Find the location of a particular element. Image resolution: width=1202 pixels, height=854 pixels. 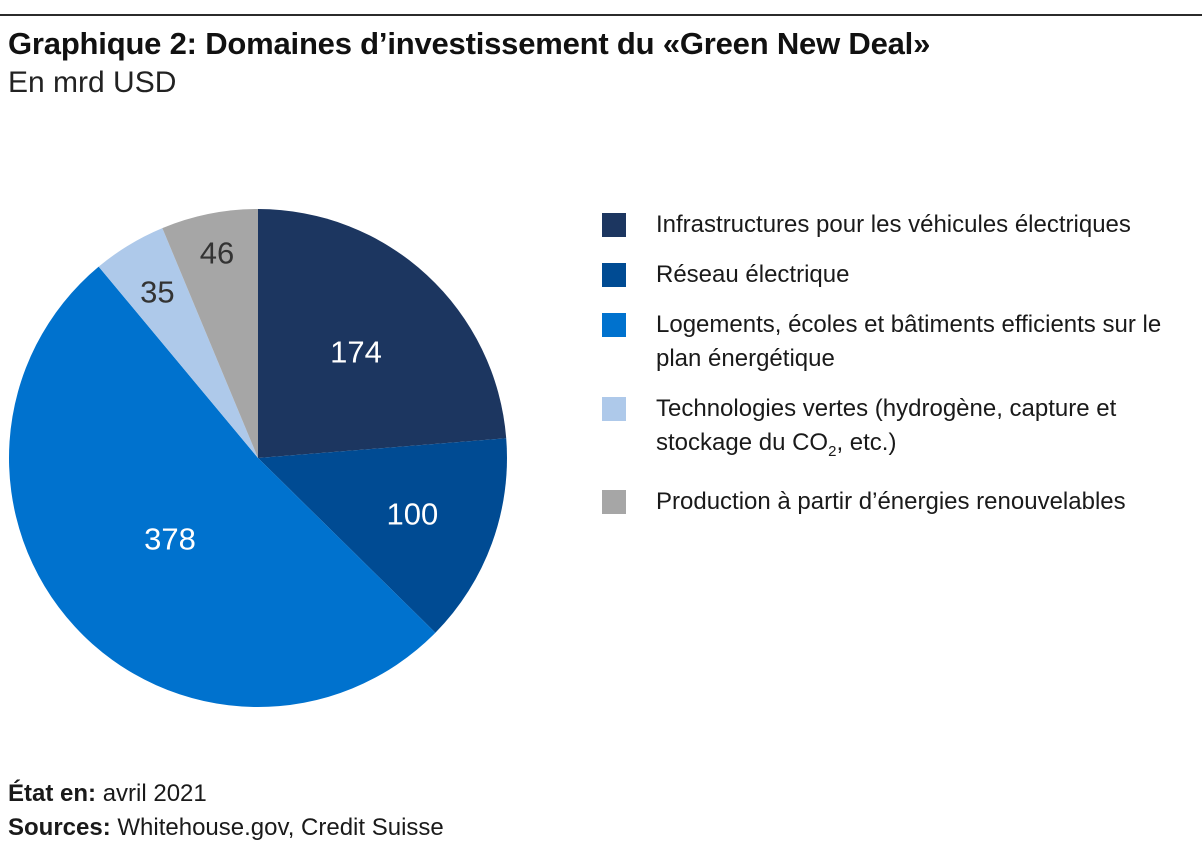

legend-item-power-grid: Réseau électrique is located at coordinates (892, 275).